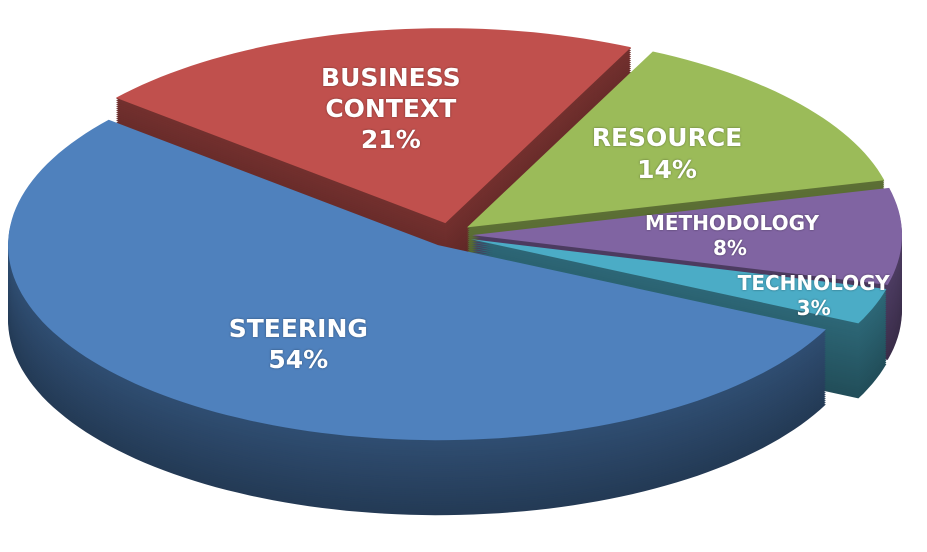 This screenshot has height=552, width=927. What do you see at coordinates (813, 283) in the screenshot?
I see `category-label: TECHNOLOGY` at bounding box center [813, 283].